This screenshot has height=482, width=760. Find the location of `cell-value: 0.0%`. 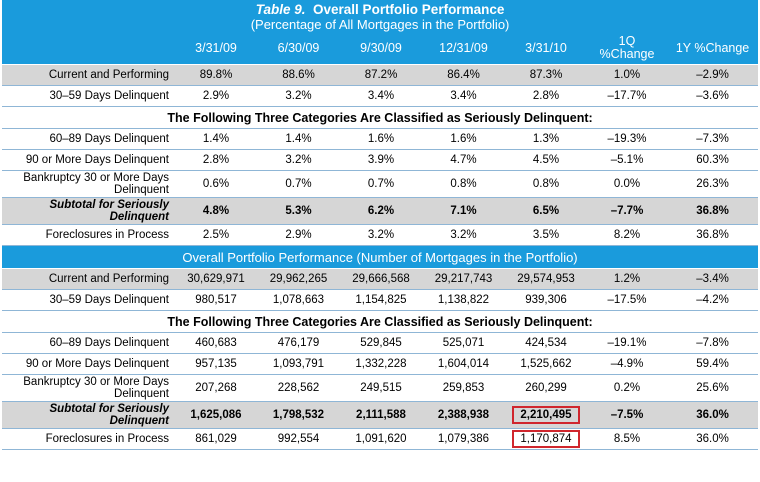

cell-value: 0.0% is located at coordinates (627, 184).